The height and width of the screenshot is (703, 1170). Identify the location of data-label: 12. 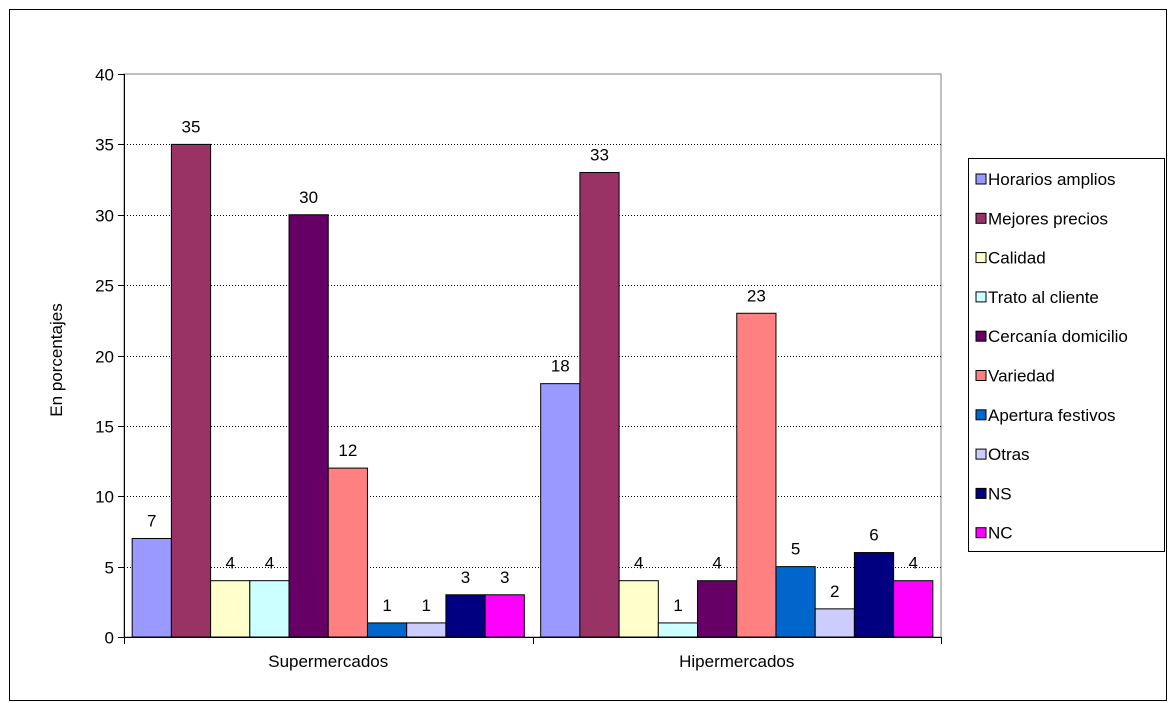
(347, 450).